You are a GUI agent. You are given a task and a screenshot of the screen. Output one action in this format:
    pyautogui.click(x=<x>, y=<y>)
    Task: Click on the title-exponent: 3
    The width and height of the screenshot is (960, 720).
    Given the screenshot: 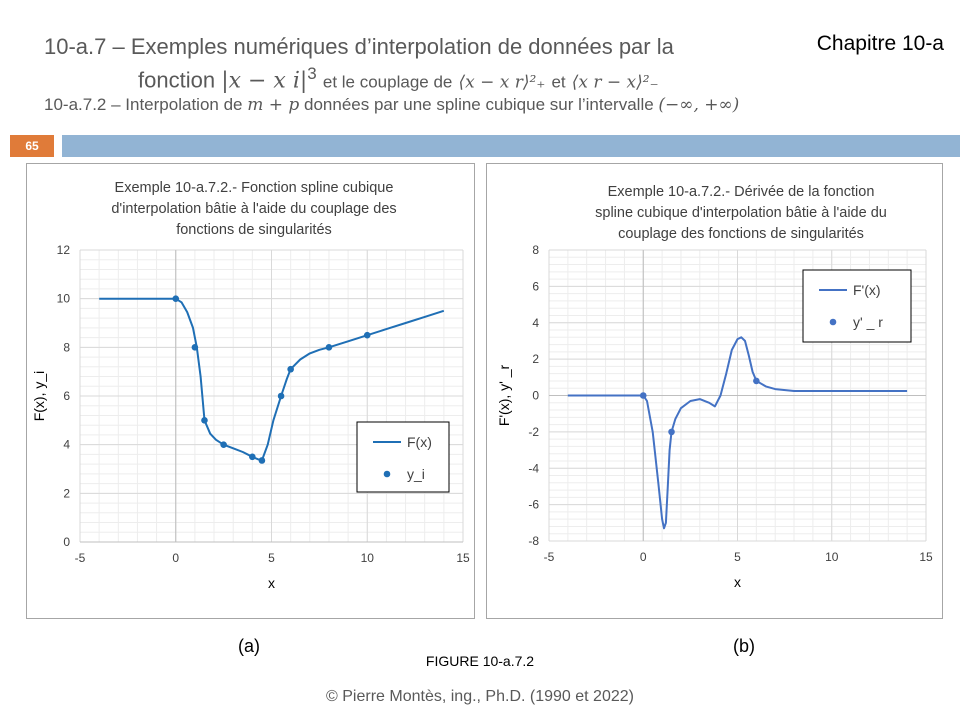 What is the action you would take?
    pyautogui.click(x=312, y=73)
    